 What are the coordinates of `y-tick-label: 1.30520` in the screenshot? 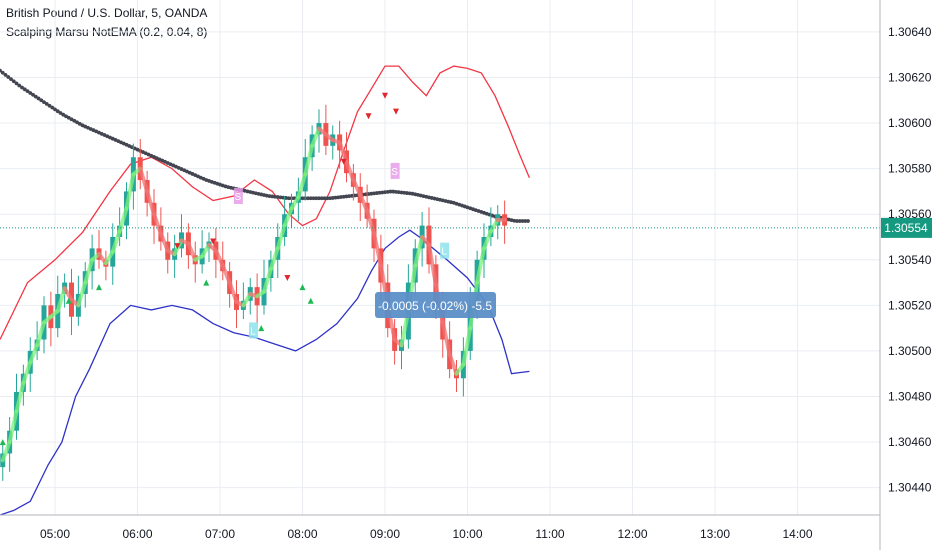 It's located at (910, 305).